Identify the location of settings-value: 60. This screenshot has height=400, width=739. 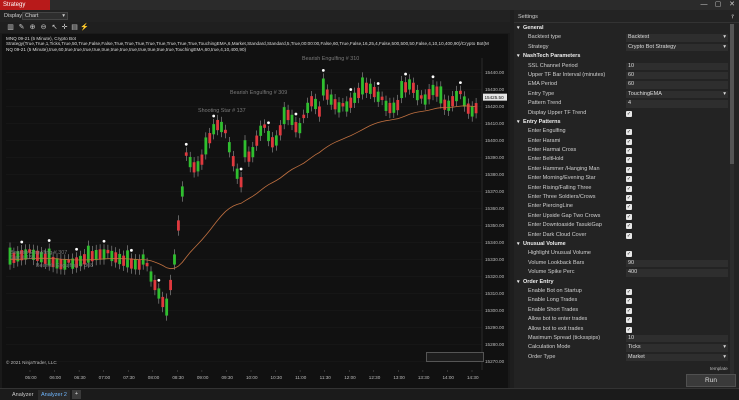
(631, 84).